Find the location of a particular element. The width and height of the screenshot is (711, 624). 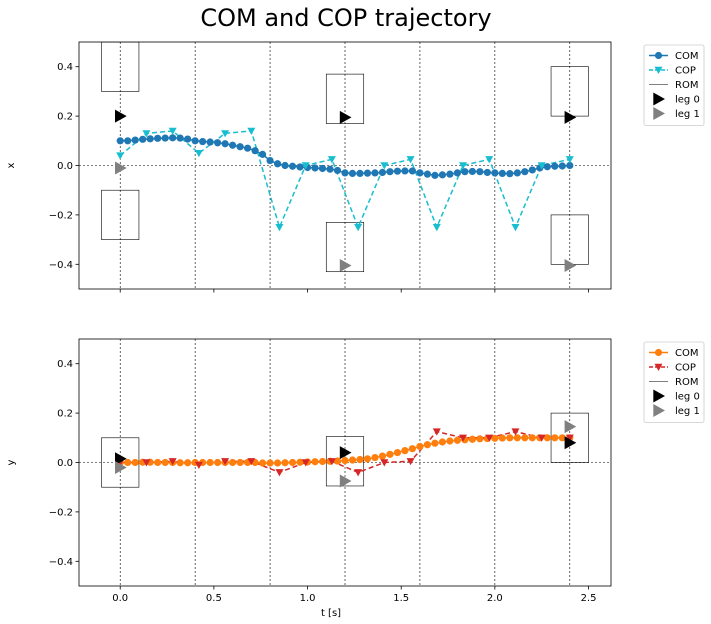

panel-y-ytick-label: −0.2 is located at coordinates (61, 512).